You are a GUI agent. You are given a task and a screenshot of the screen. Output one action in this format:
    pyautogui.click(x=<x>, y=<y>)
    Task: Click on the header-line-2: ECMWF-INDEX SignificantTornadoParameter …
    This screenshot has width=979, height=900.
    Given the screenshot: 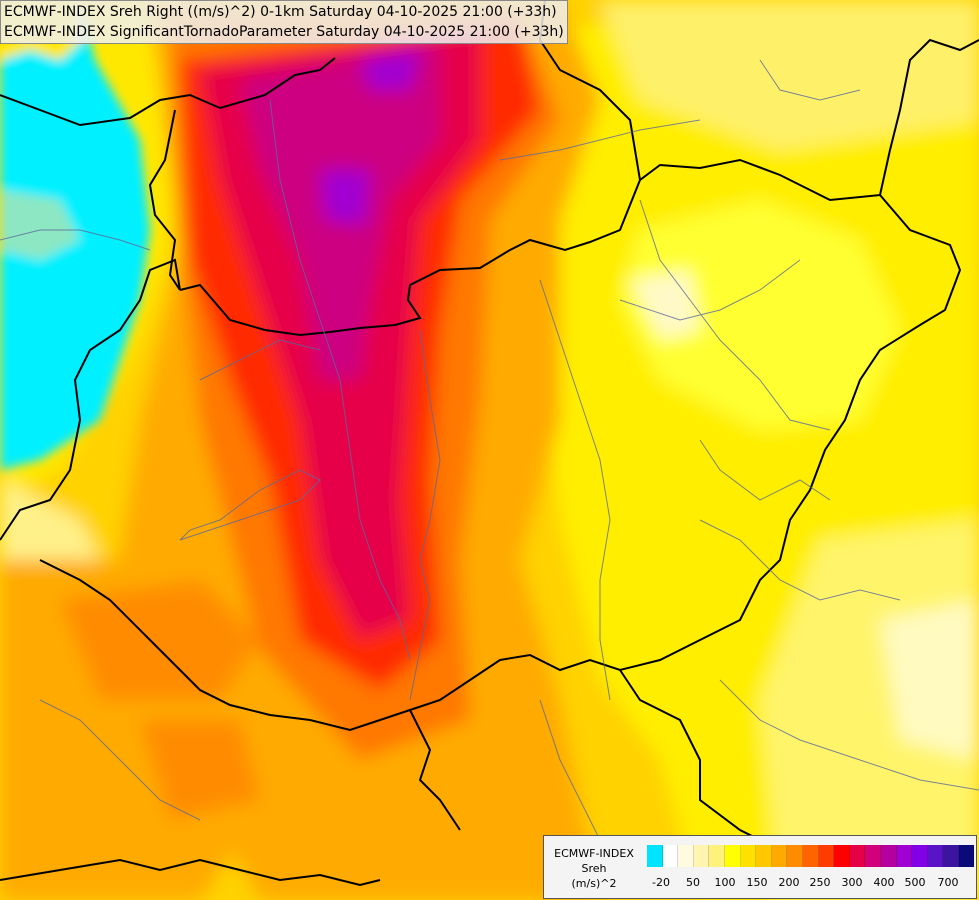 What is the action you would take?
    pyautogui.click(x=284, y=32)
    